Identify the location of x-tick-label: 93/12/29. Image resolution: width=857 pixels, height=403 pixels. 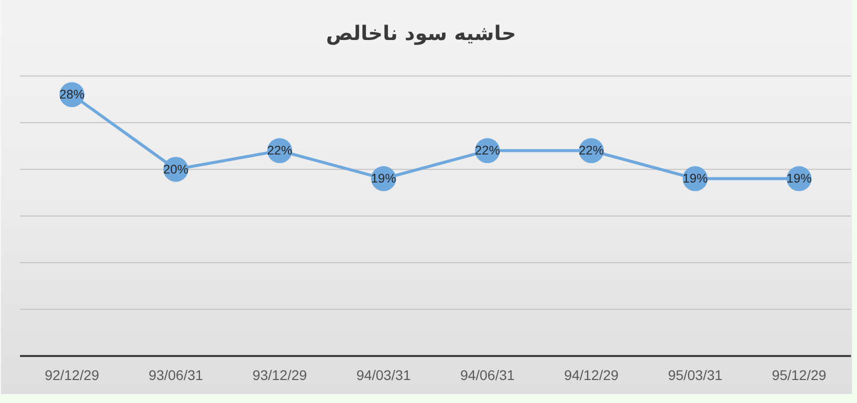
(280, 375).